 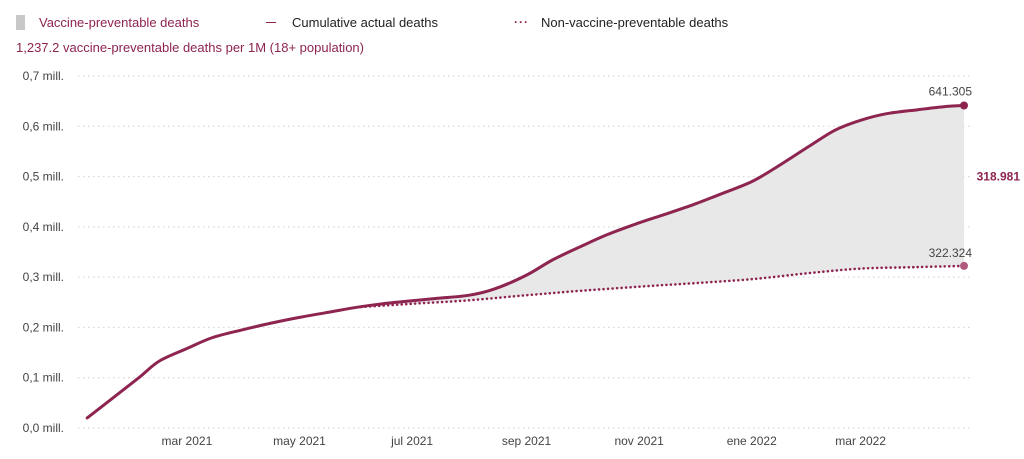 I want to click on x-tick-label: mar 2021, so click(x=187, y=441).